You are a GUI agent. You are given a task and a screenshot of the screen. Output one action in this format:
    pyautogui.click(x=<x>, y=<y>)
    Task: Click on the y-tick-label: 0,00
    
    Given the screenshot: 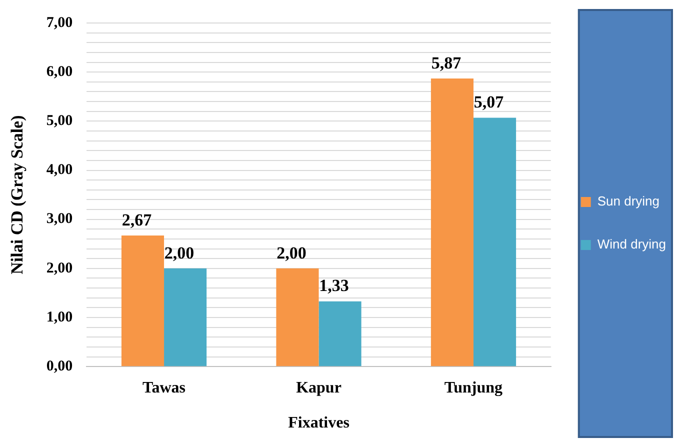 What is the action you would take?
    pyautogui.click(x=59, y=366)
    